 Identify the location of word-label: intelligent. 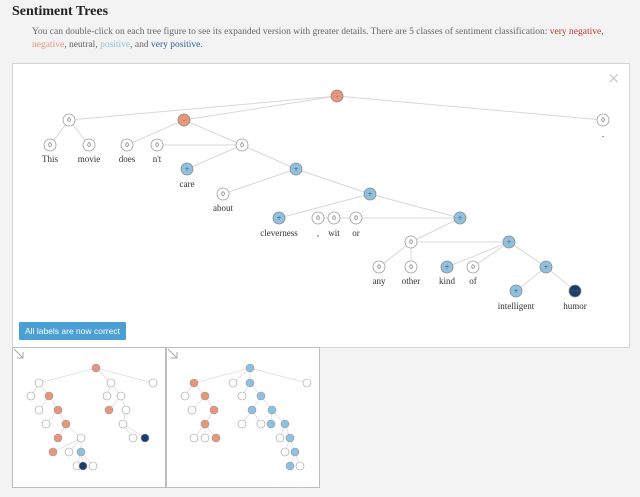
(516, 306).